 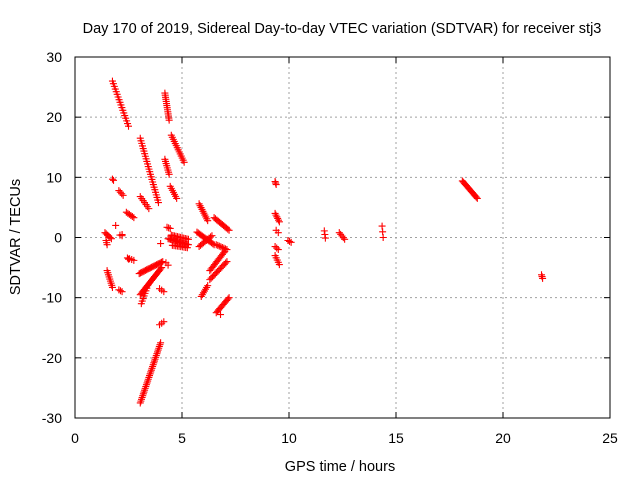 I want to click on x-tick-label: 15, so click(x=396, y=438).